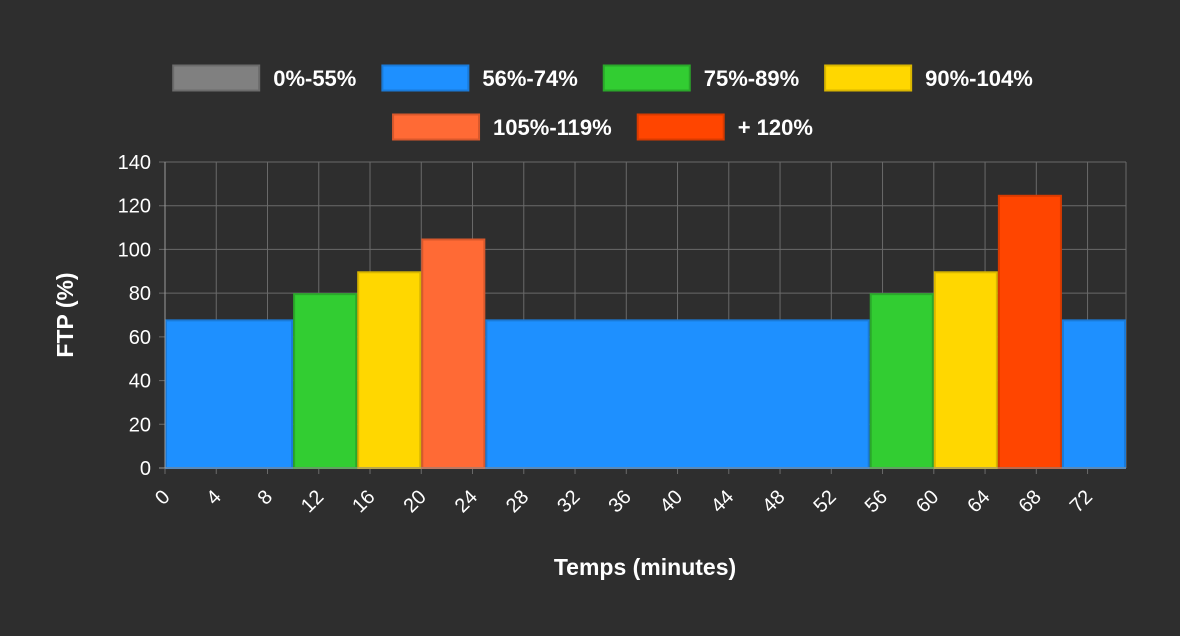  I want to click on legend-label: 90%-104%, so click(979, 78).